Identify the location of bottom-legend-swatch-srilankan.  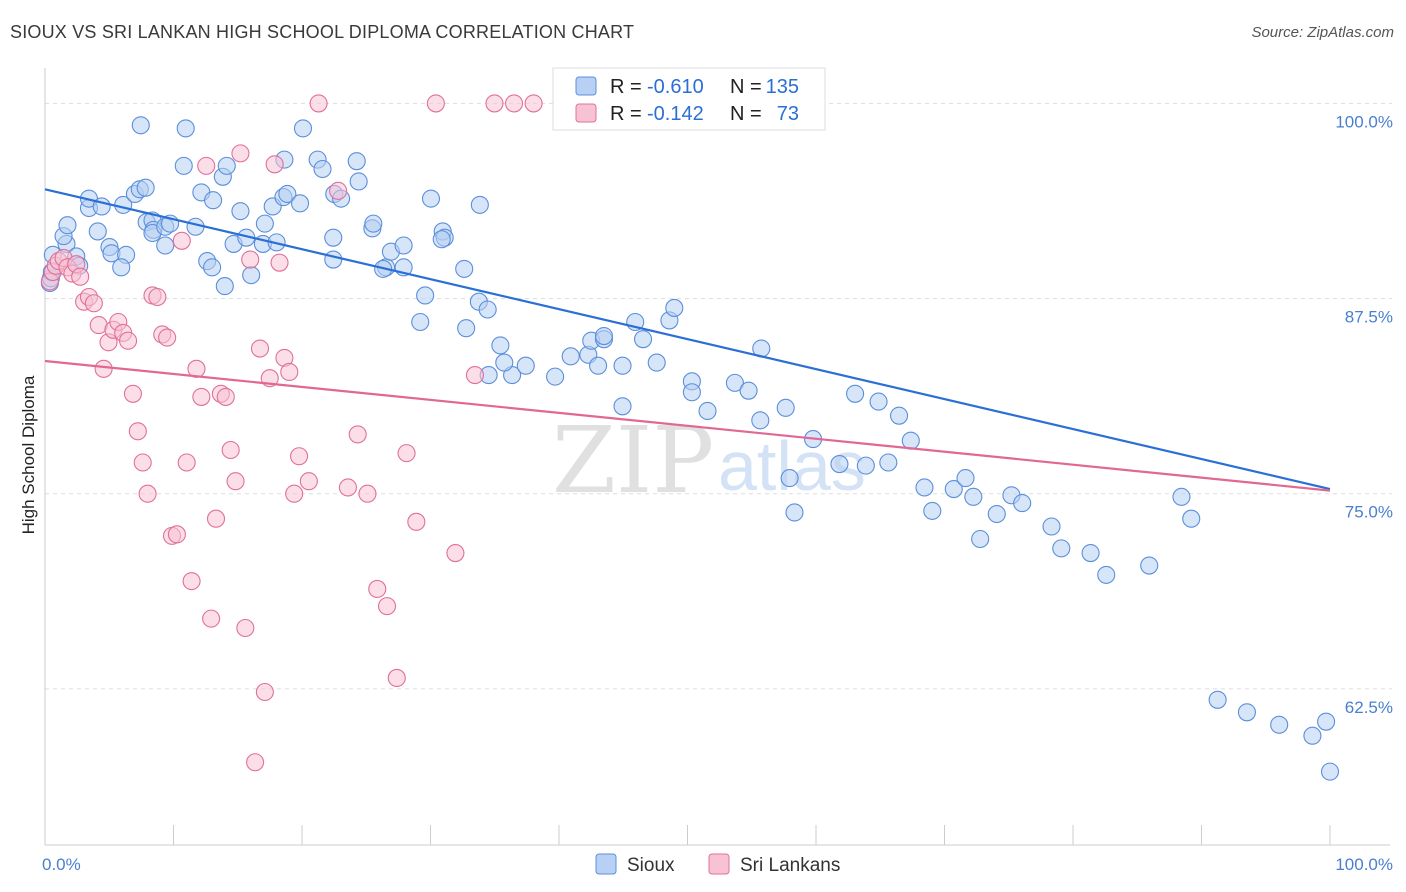
(719, 864).